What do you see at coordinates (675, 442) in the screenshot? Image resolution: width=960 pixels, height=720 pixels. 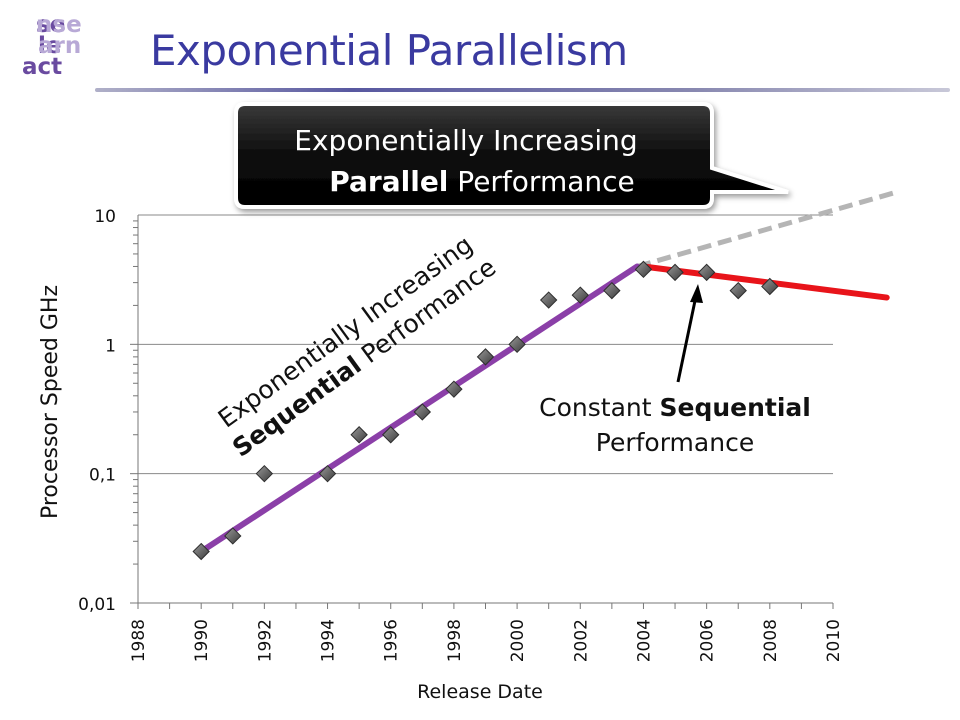 I see `constant-annotation-line-2: Performance` at bounding box center [675, 442].